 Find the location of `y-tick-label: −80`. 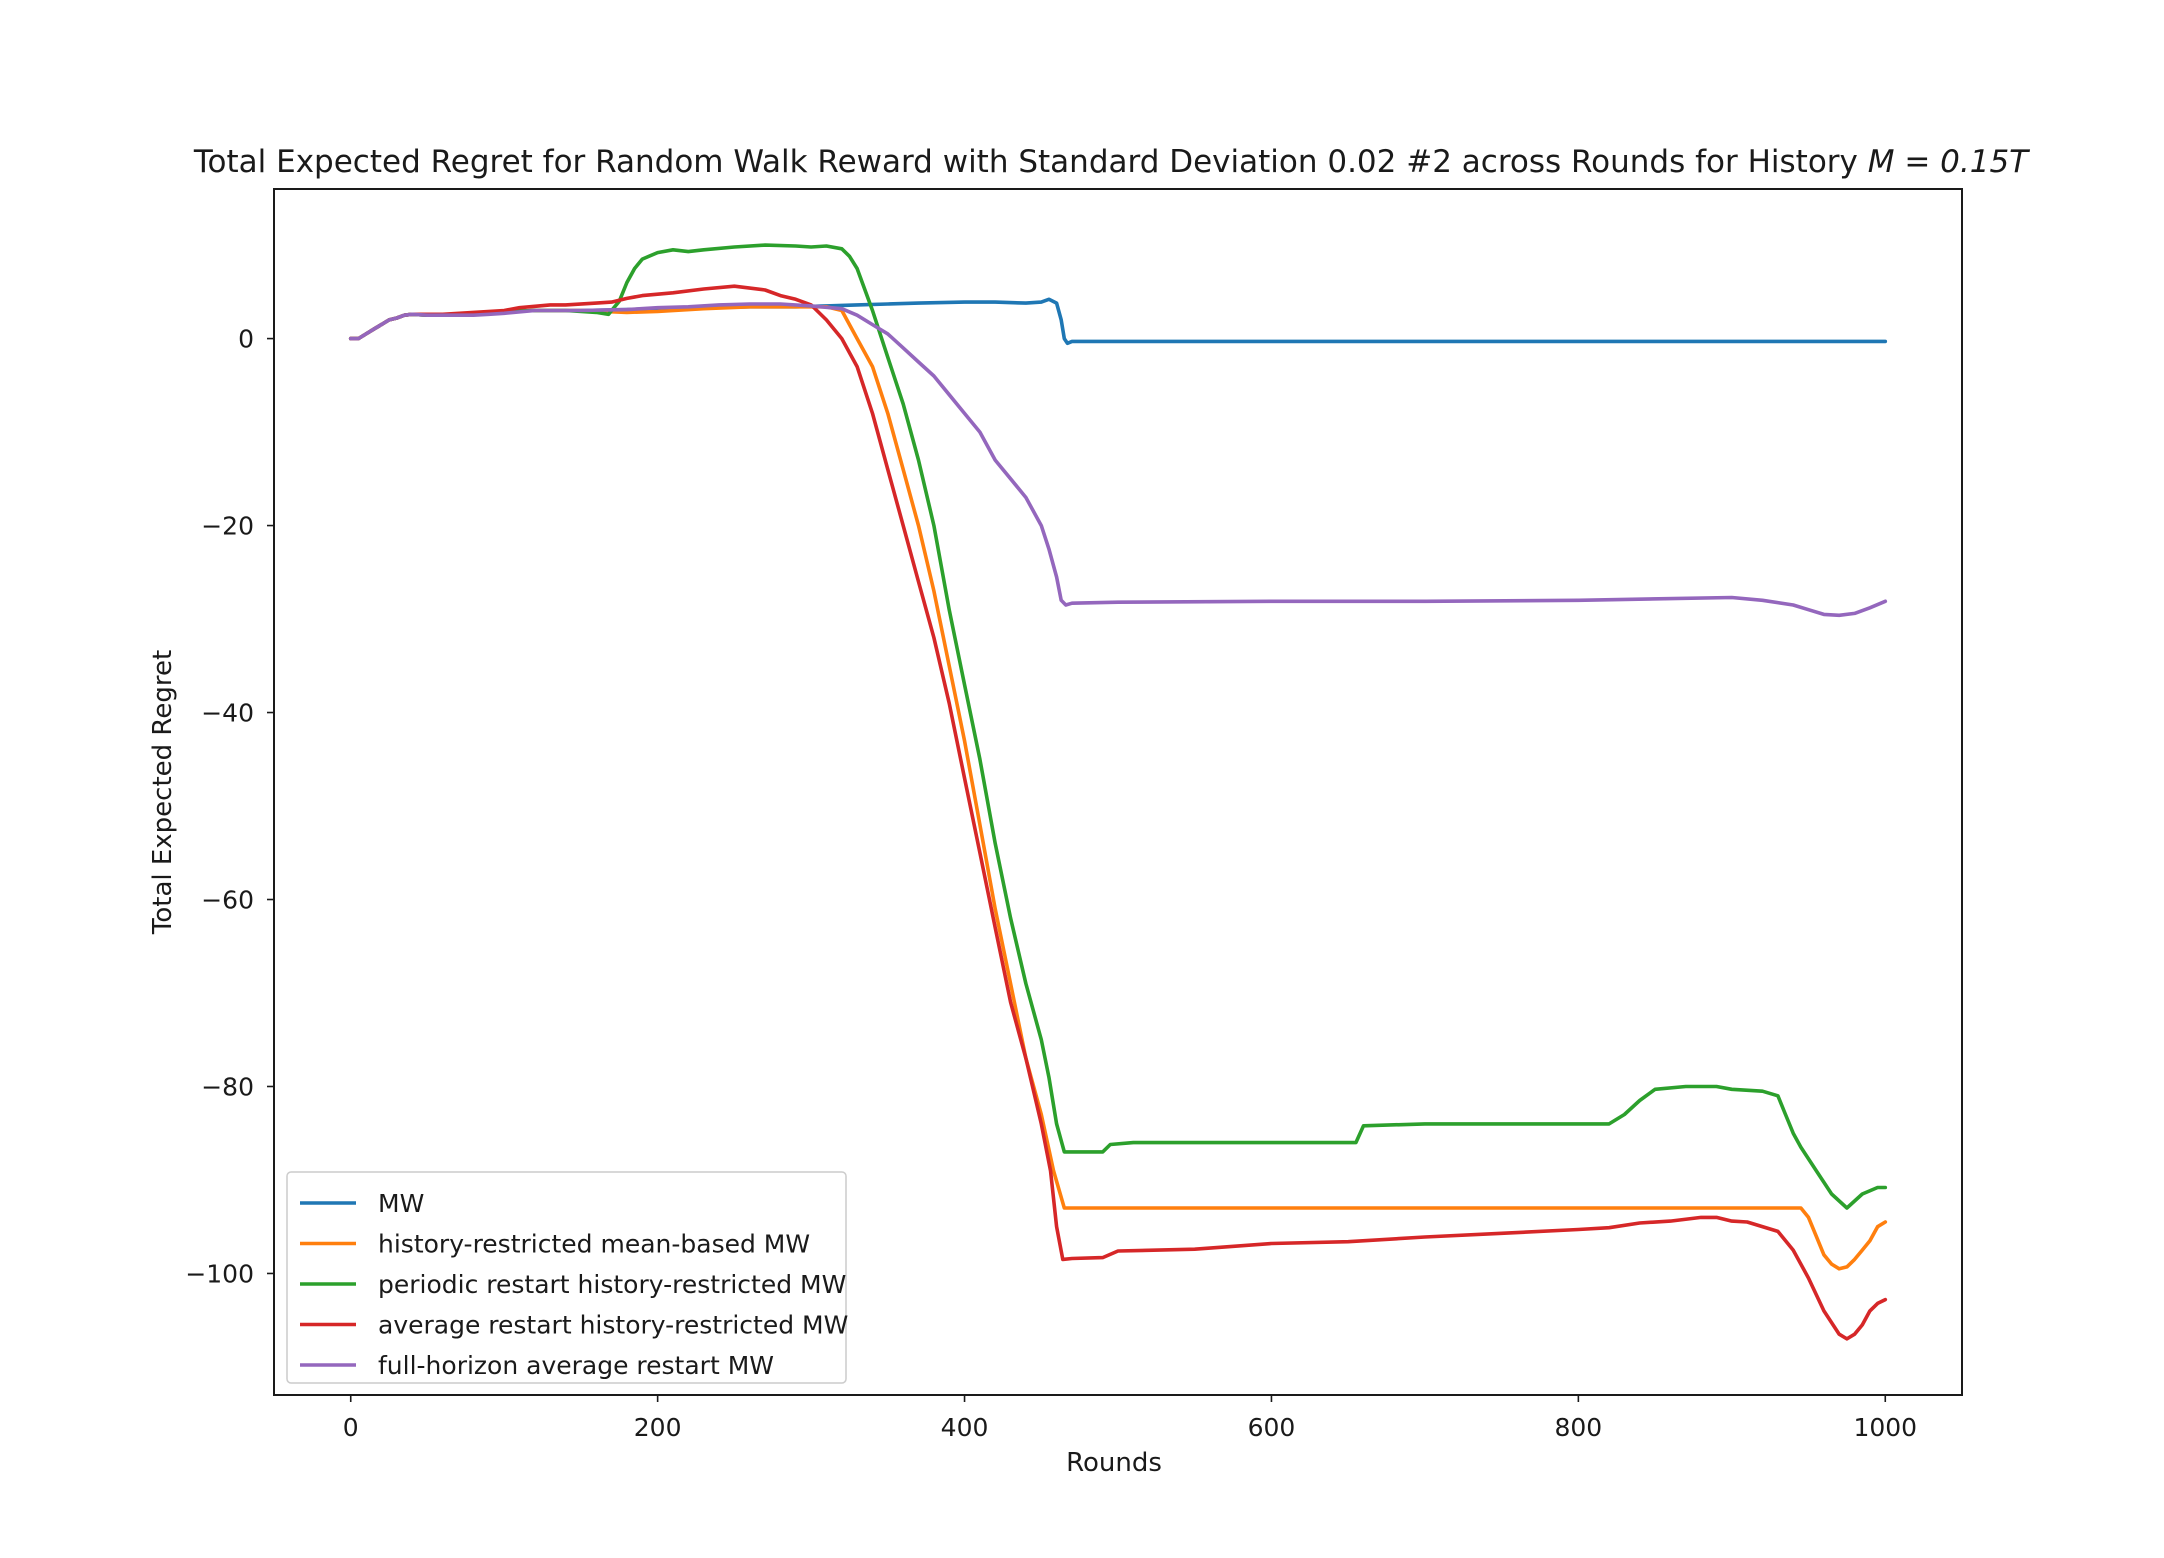

y-tick-label: −80 is located at coordinates (227, 1086).